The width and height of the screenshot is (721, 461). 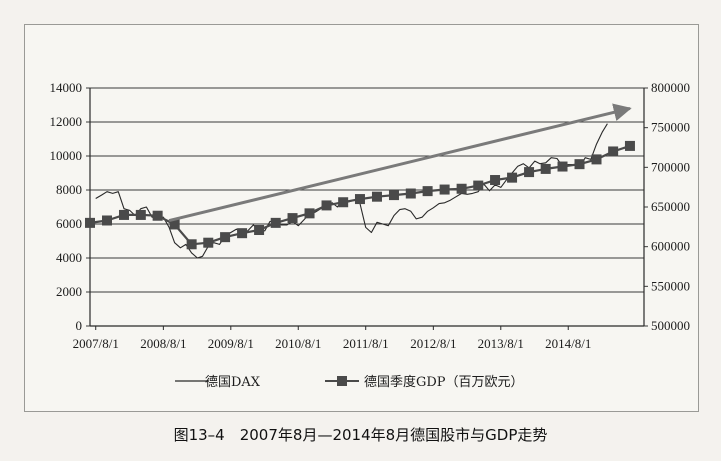 I want to click on left-axis-tick-label: 0, so click(x=79, y=325).